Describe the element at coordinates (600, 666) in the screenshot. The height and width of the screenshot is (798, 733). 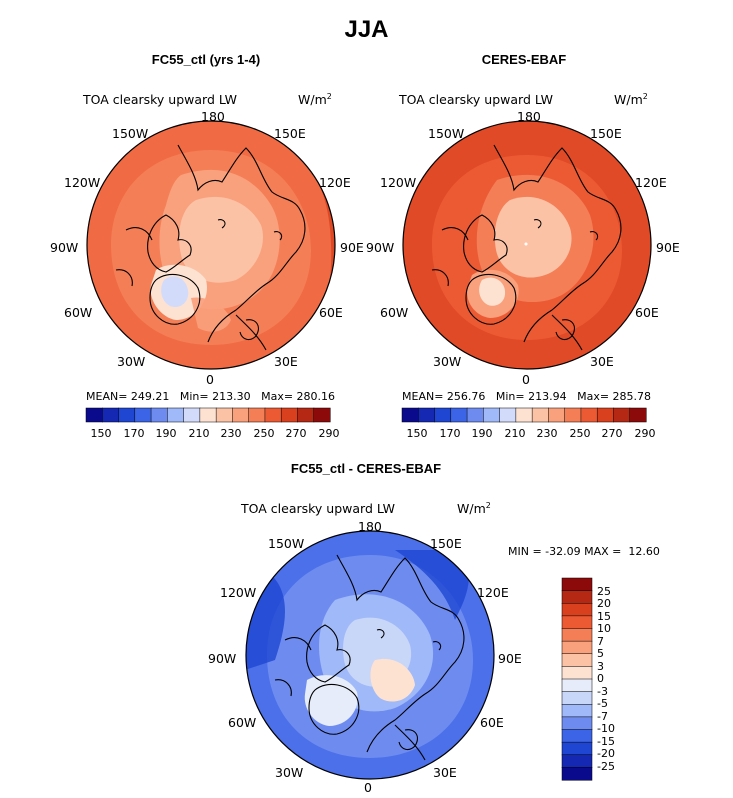
I see `panel3-cb-label: 3` at that location.